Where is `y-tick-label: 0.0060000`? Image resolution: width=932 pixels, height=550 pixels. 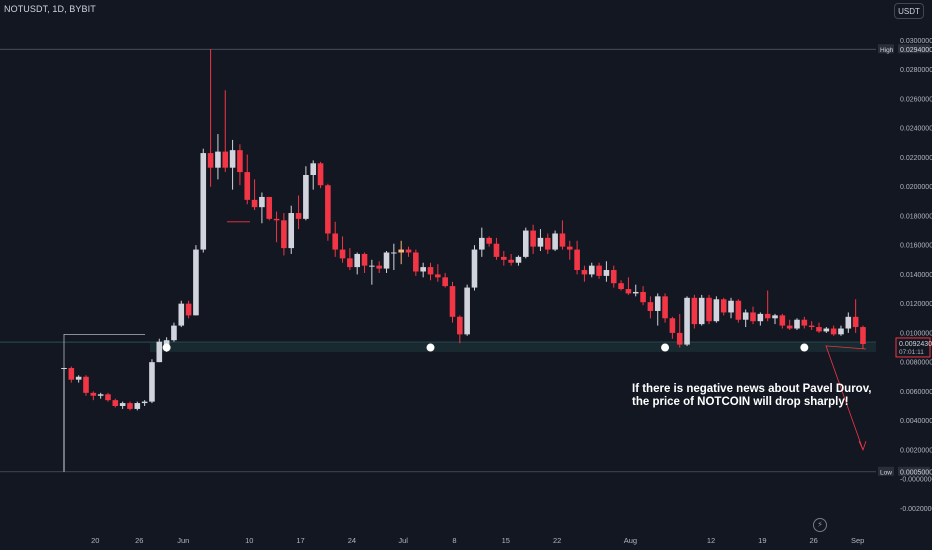
y-tick-label: 0.0060000 is located at coordinates (916, 392).